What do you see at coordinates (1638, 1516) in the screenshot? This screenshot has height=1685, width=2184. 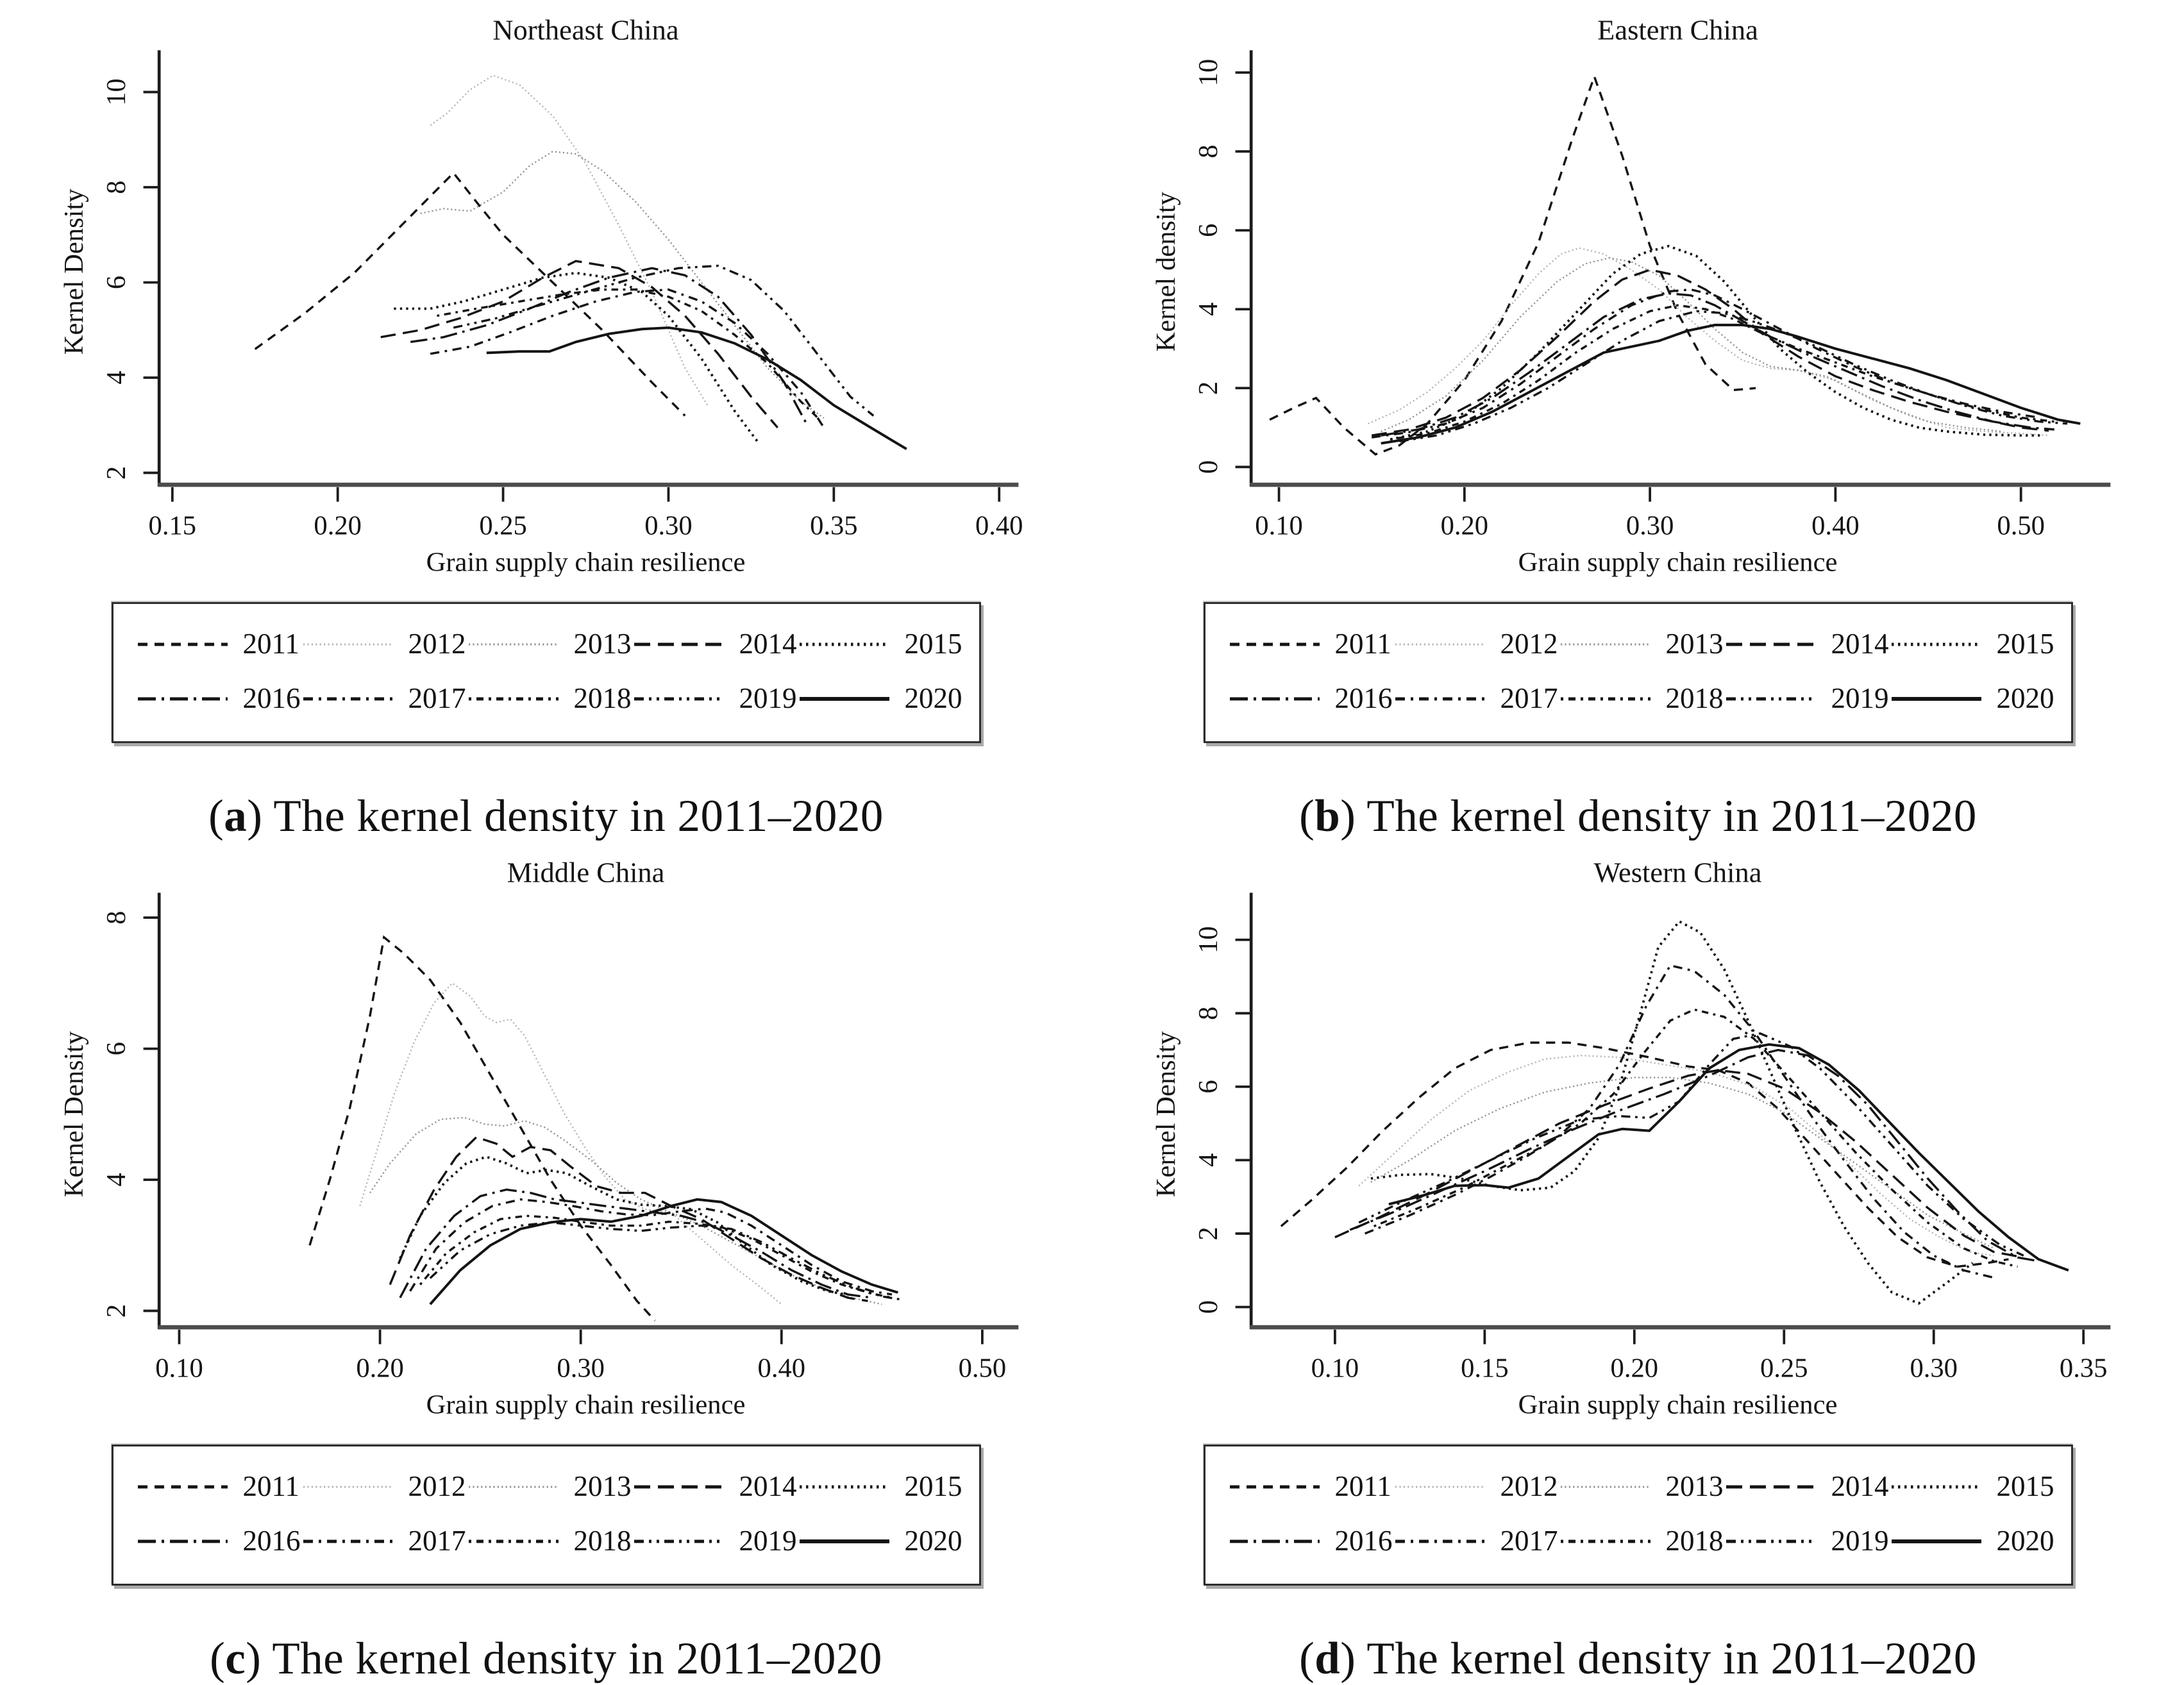 I see `legend-box-d: 2011 2012 2013 2014 2015 2016 2017 2018 2019 2020` at bounding box center [1638, 1516].